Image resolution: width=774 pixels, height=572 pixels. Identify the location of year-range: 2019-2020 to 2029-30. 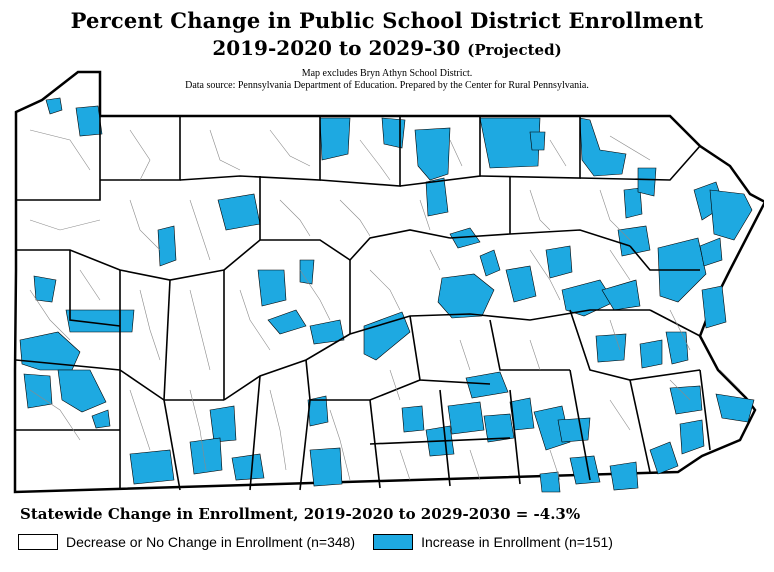
(336, 48).